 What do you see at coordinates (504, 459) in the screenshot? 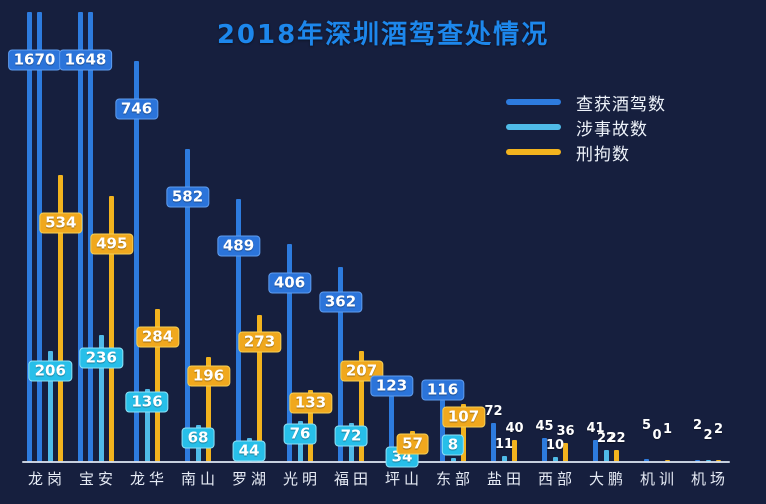
I see `bar-s1-c9` at bounding box center [504, 459].